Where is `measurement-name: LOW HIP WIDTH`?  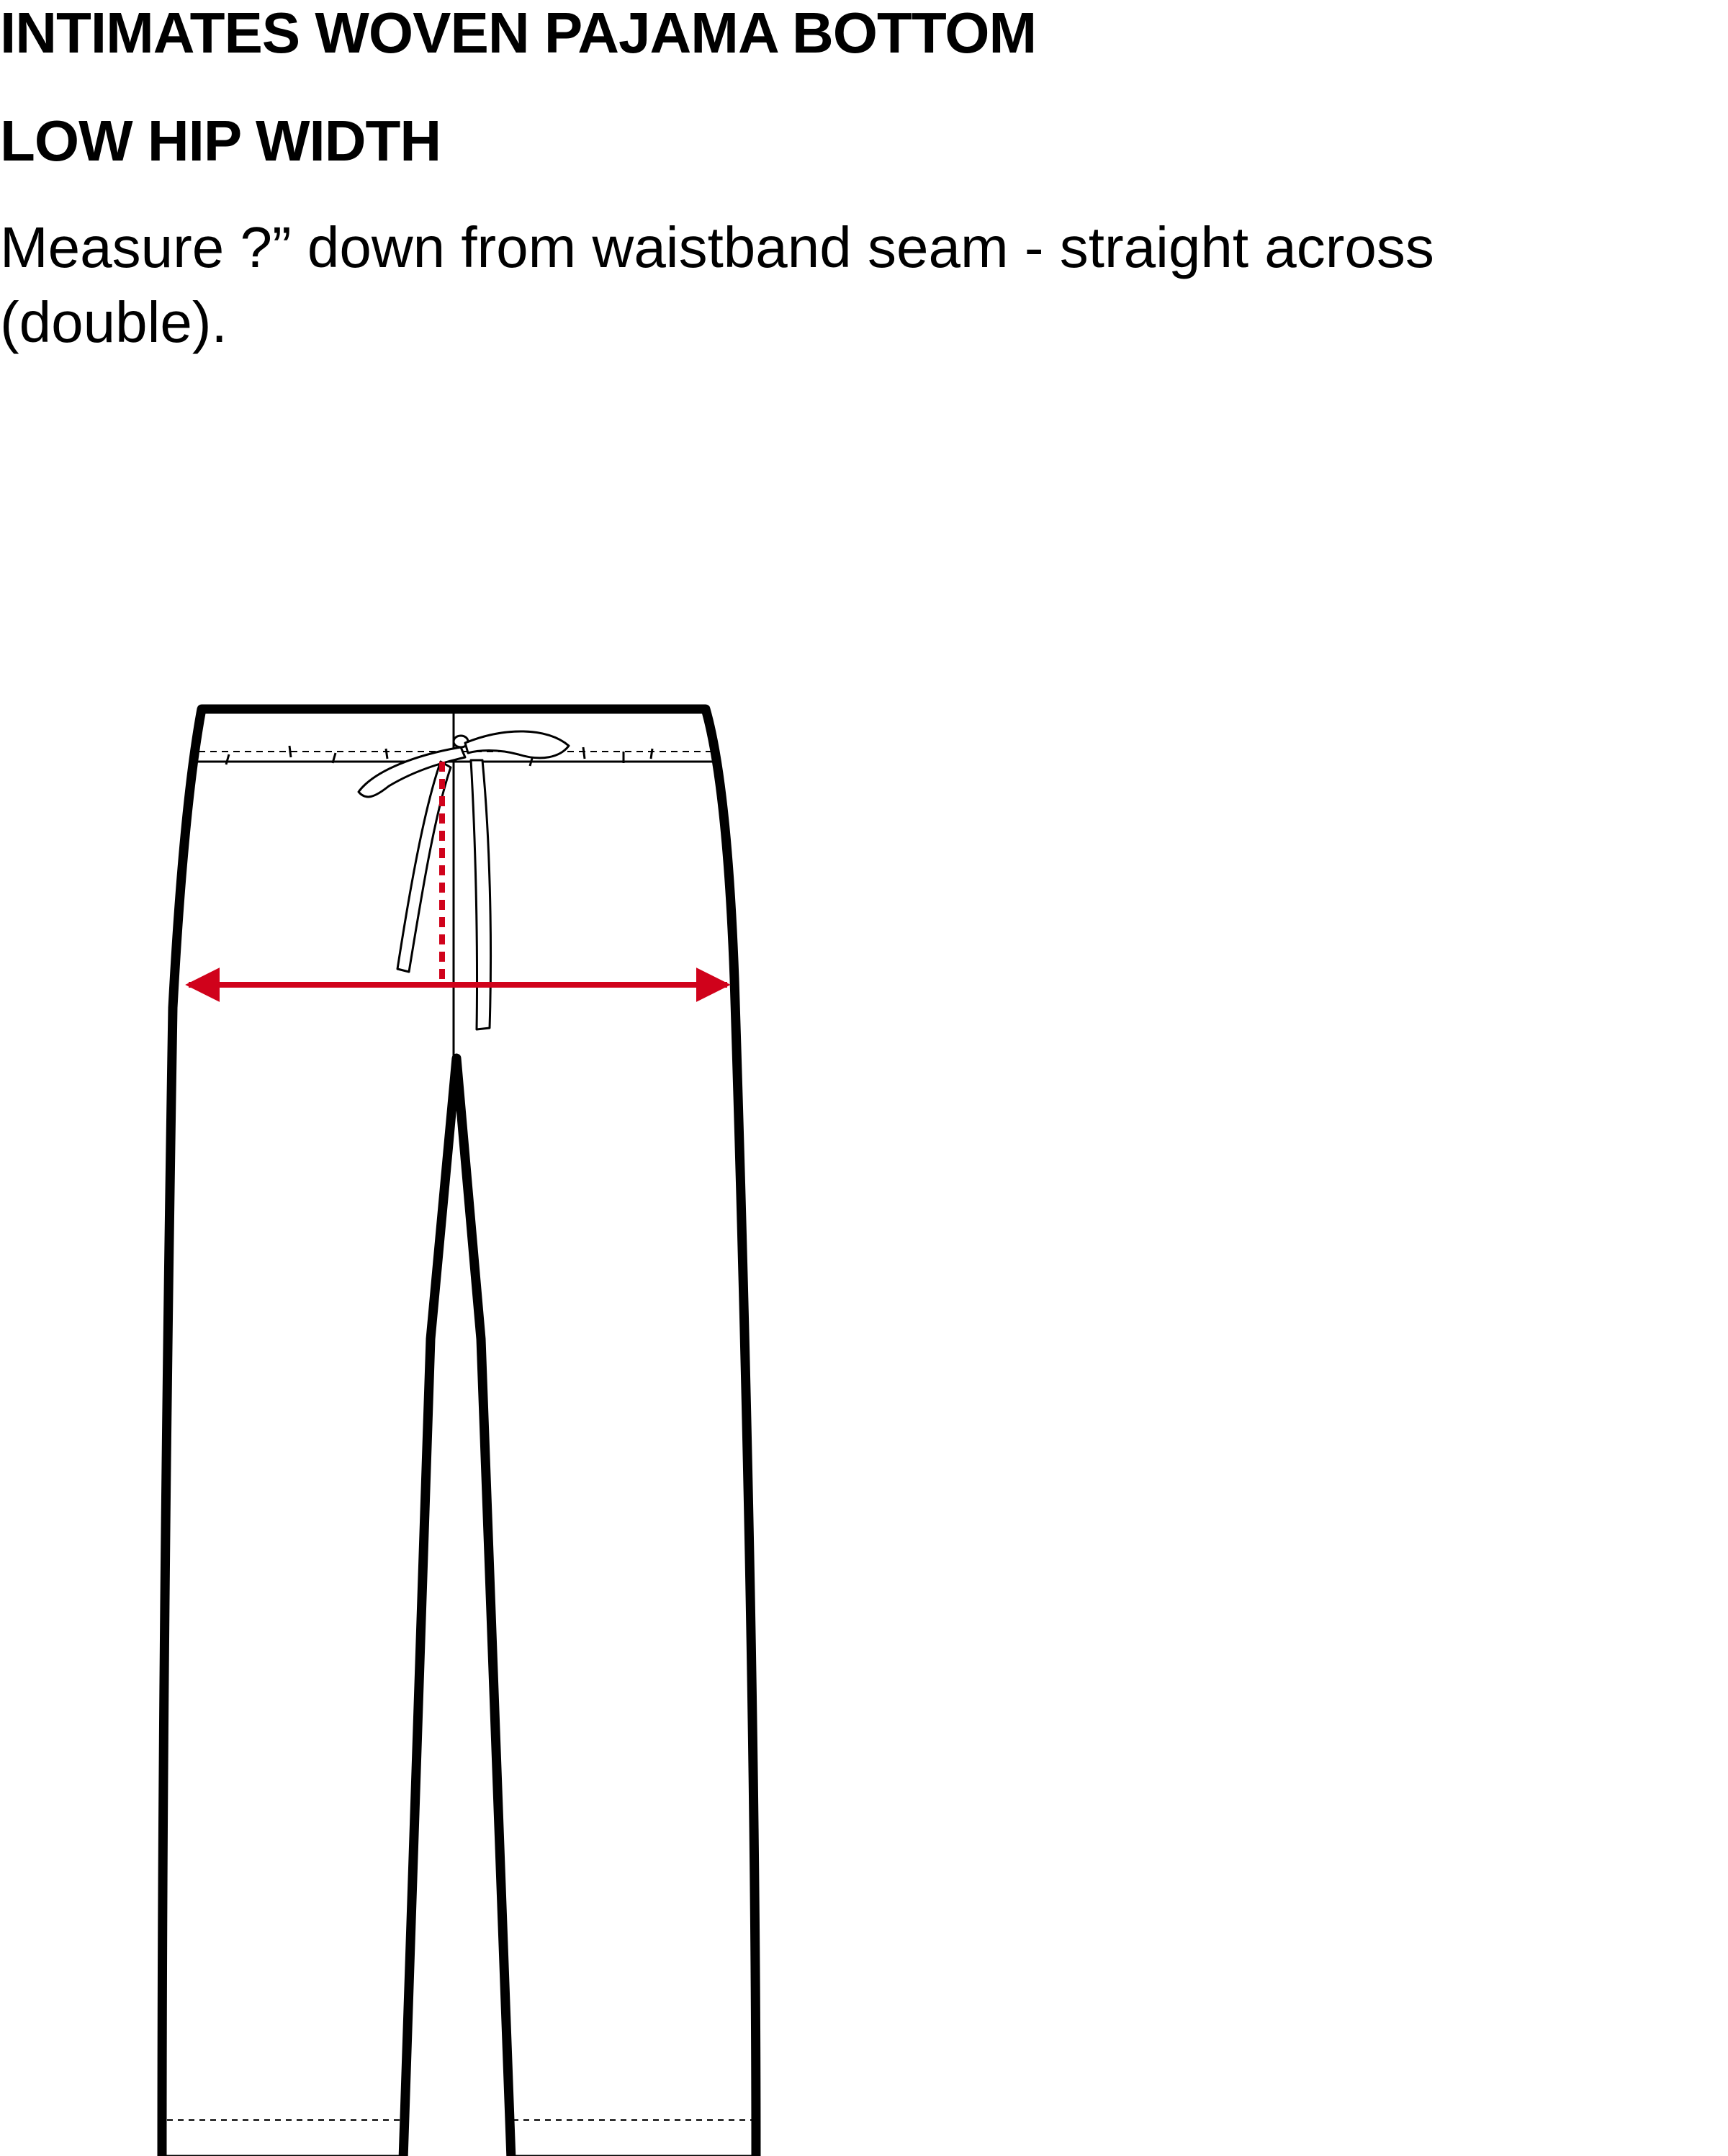
measurement-name: LOW HIP WIDTH is located at coordinates (220, 141).